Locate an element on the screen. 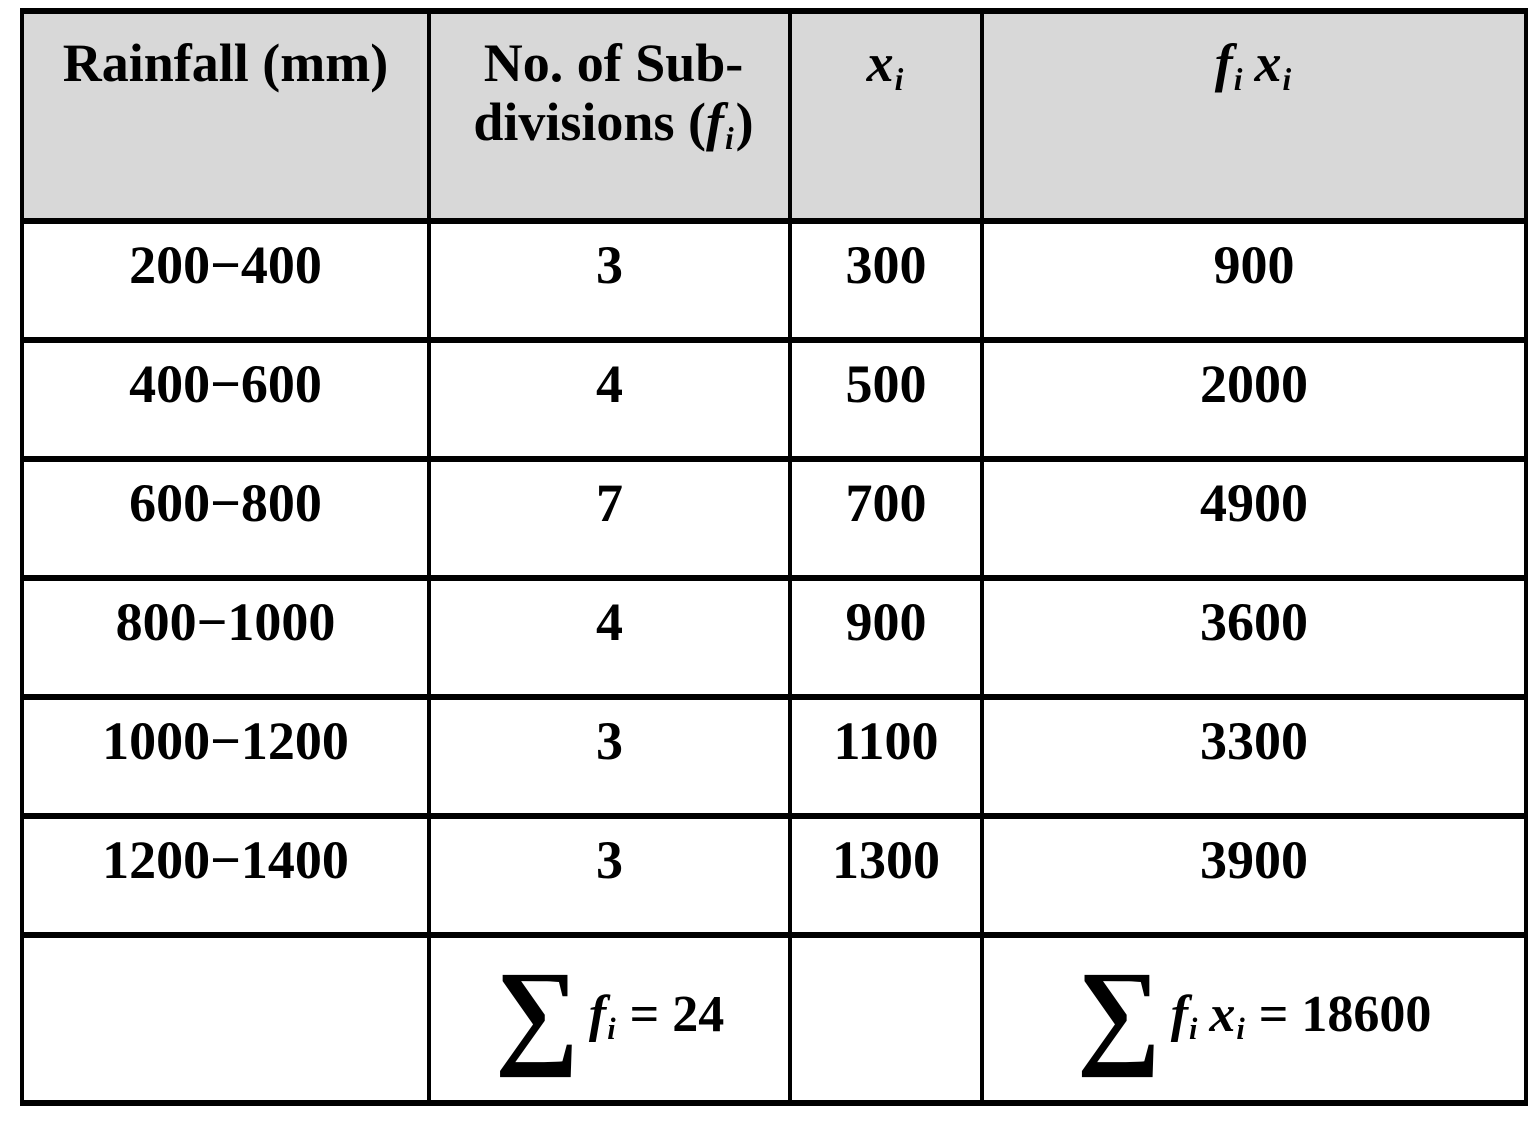  cell-fixi: 2000 is located at coordinates (1254, 399).